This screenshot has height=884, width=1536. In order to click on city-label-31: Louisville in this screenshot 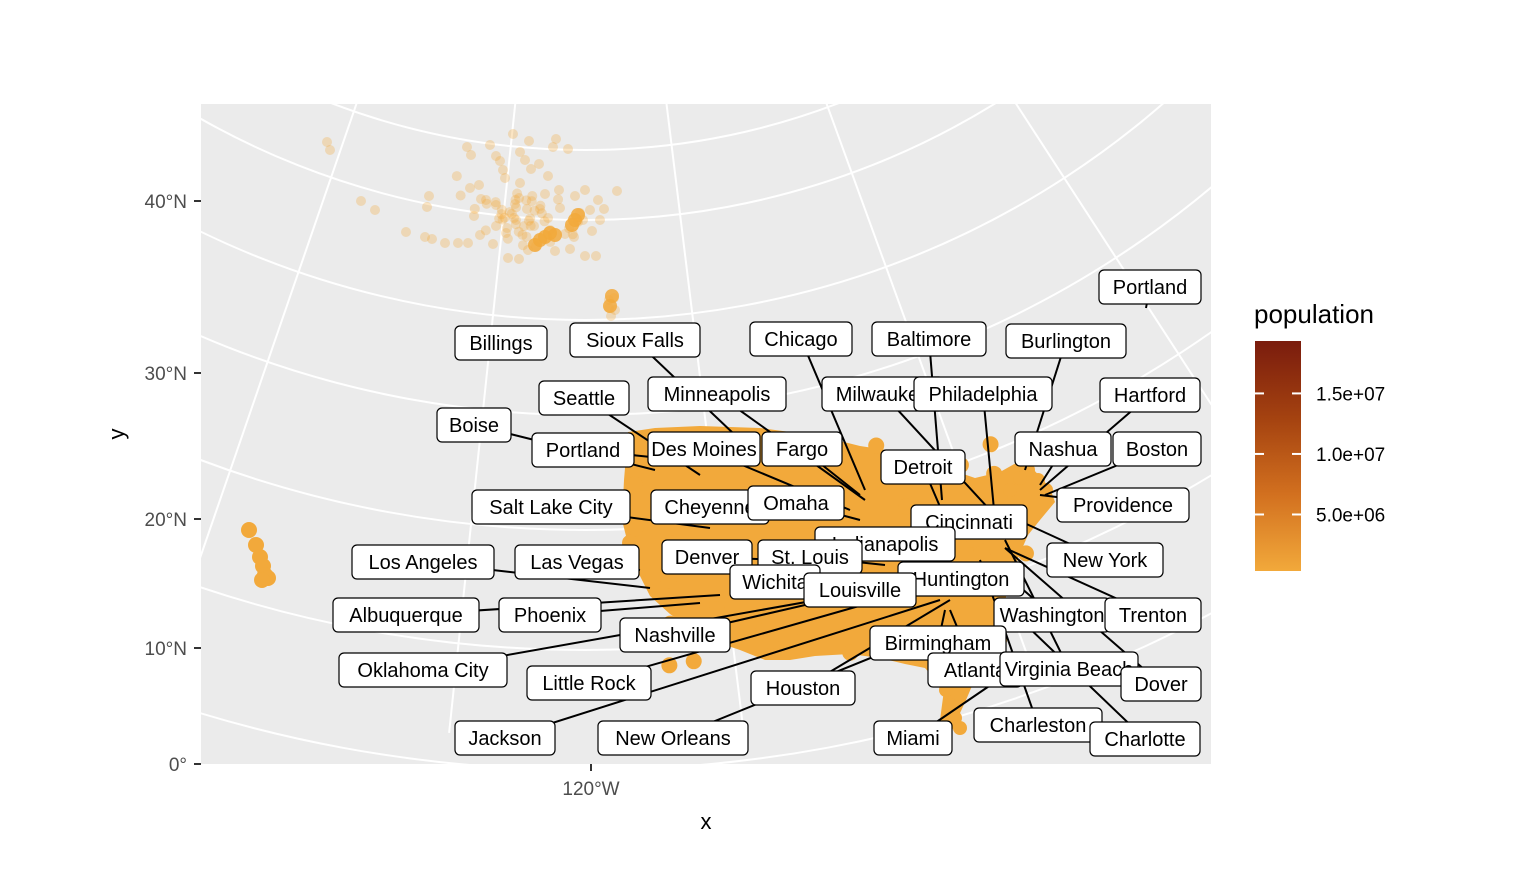, I will do `click(860, 591)`.